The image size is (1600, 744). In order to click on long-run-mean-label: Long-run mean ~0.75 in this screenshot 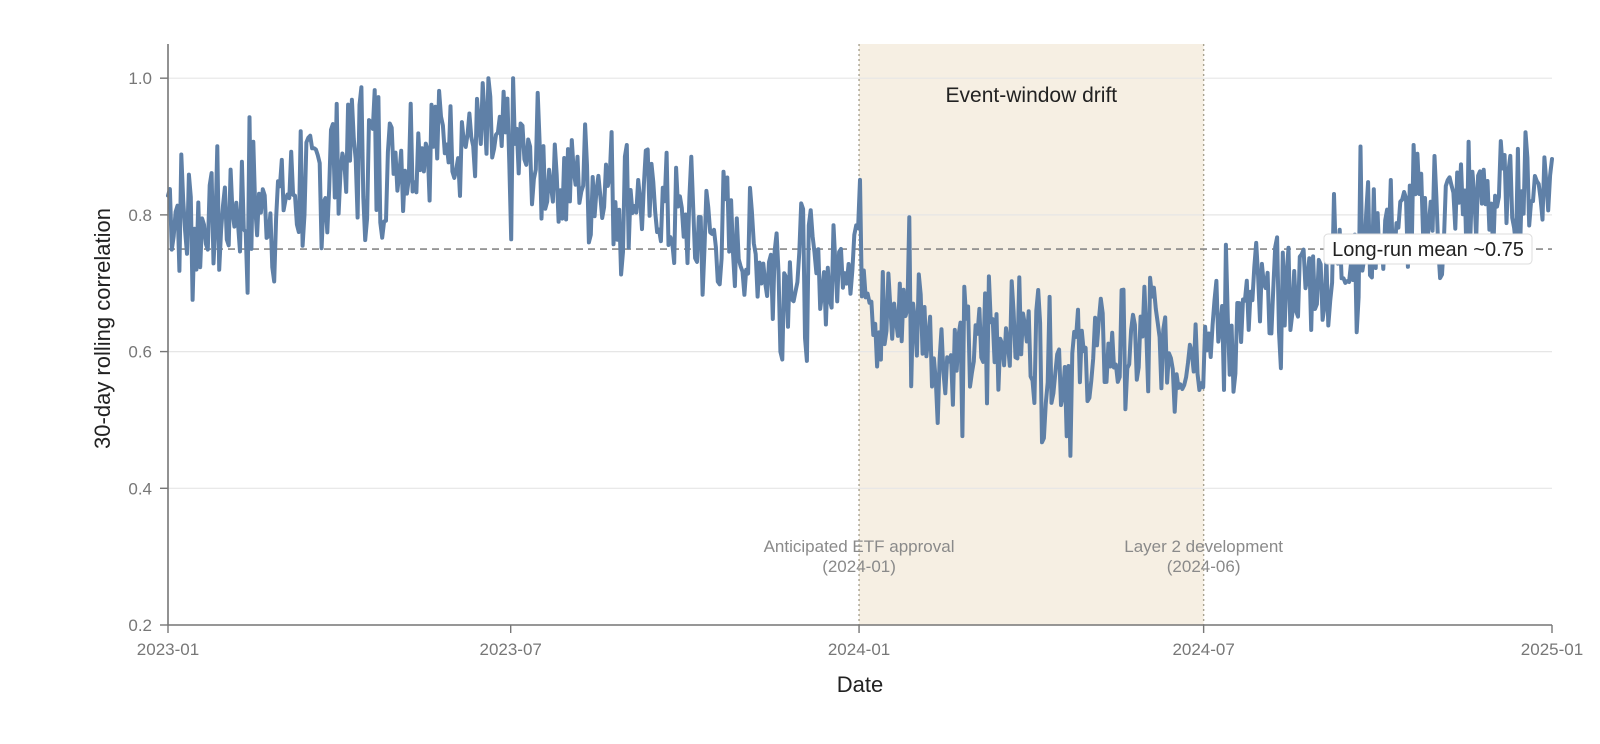, I will do `click(1428, 250)`.